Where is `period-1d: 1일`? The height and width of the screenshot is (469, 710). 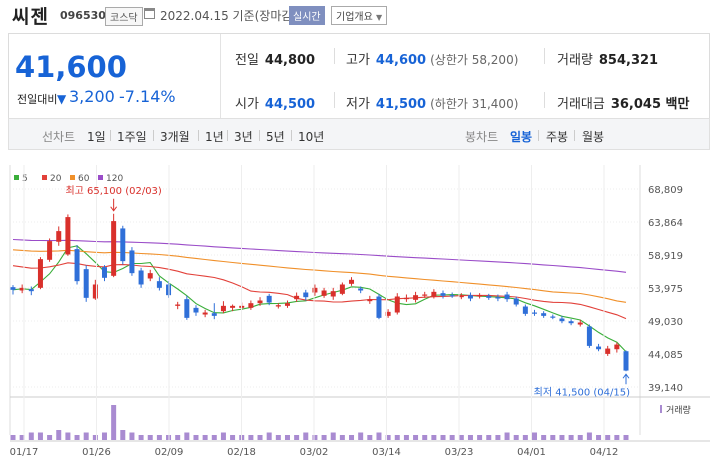 period-1d: 1일 is located at coordinates (96, 137).